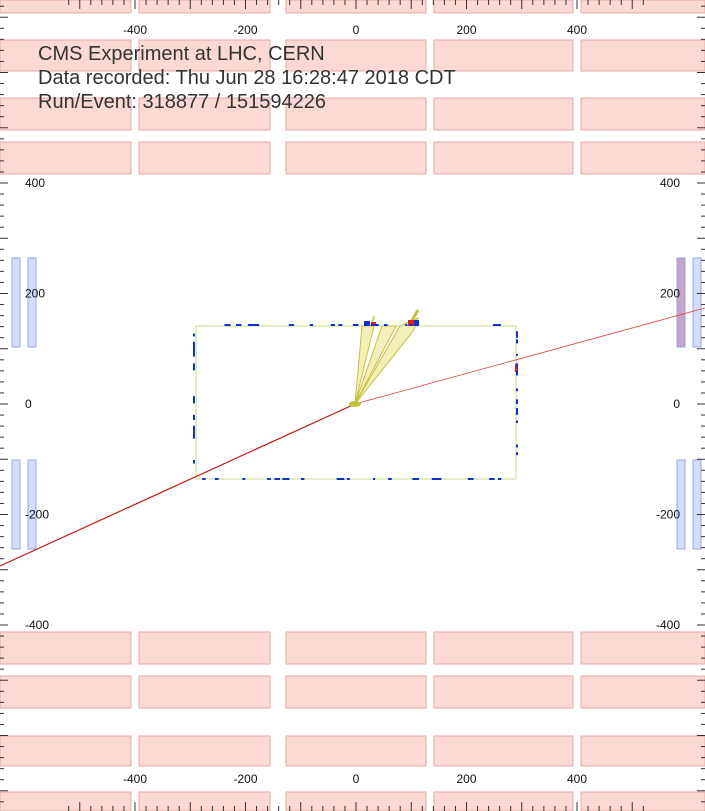 The height and width of the screenshot is (811, 705). I want to click on x-tick-label: 0, so click(356, 779).